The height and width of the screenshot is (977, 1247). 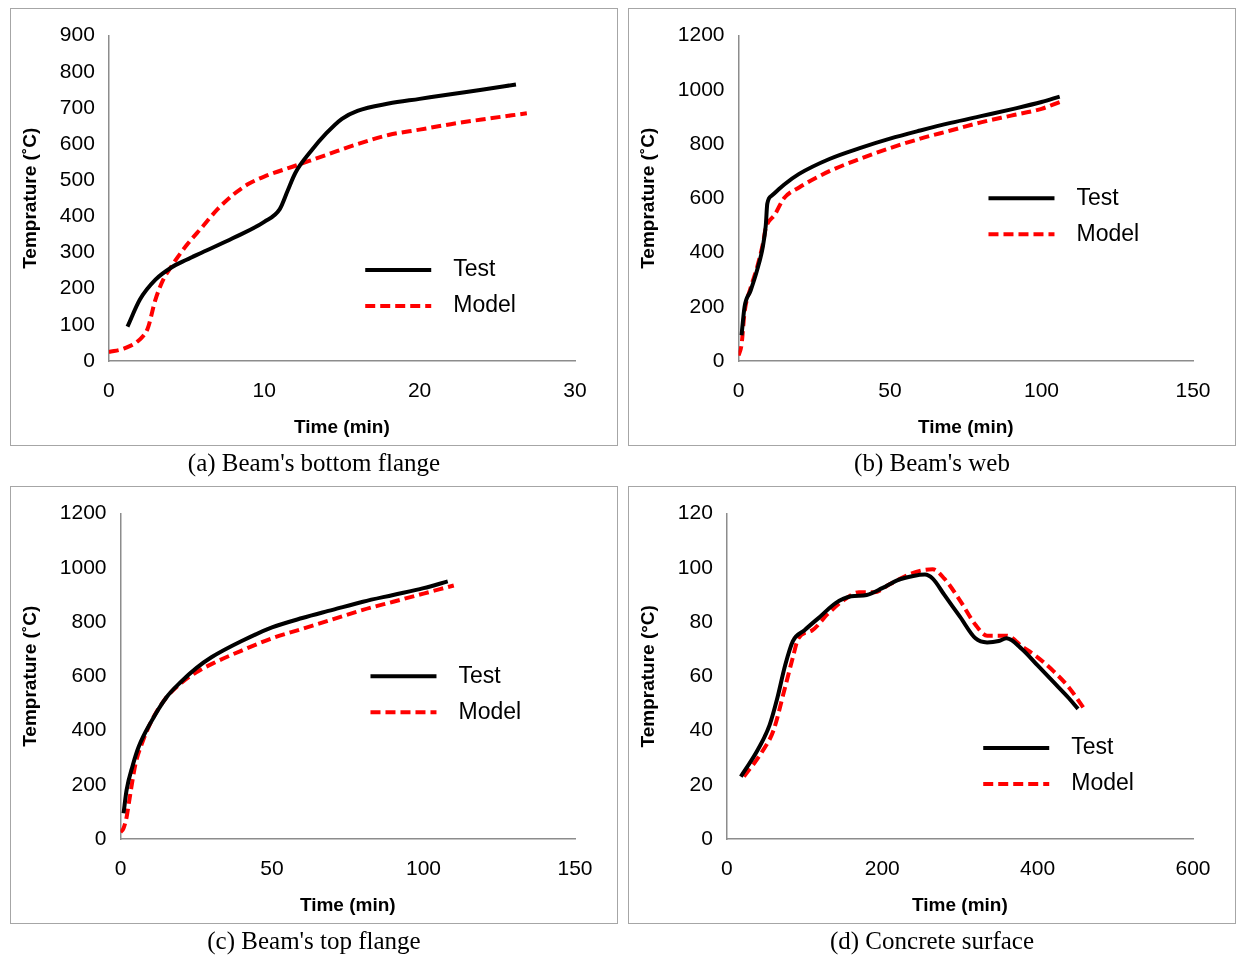 I want to click on x-tick-label: 30, so click(x=575, y=390).